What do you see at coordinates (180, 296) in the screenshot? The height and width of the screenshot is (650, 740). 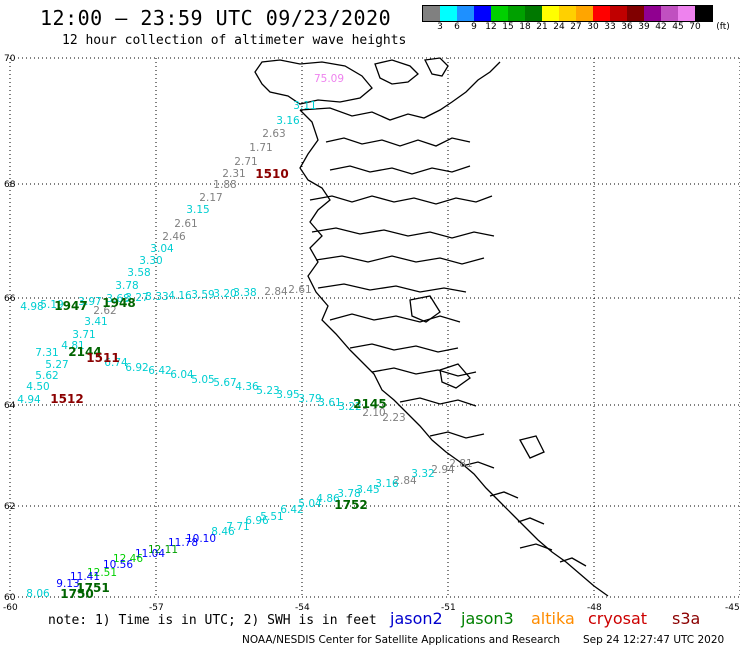 I see `wave-height-label: 4.16` at bounding box center [180, 296].